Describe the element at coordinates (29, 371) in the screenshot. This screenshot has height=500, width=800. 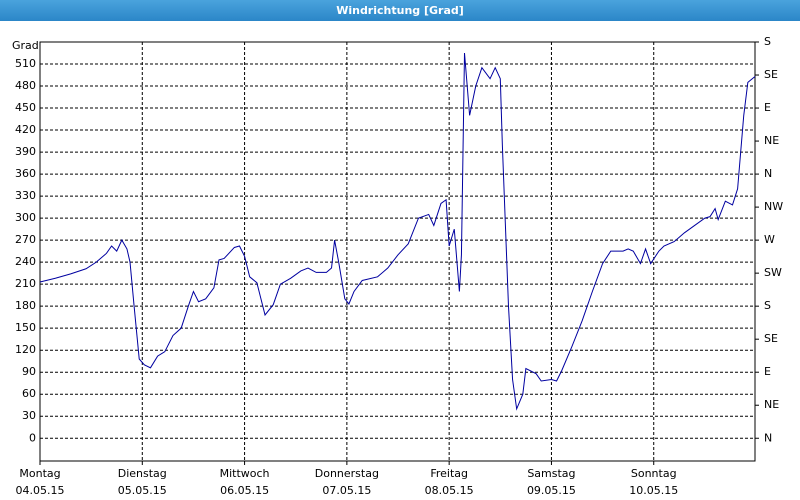
I see `y-tick-label: 90` at that location.